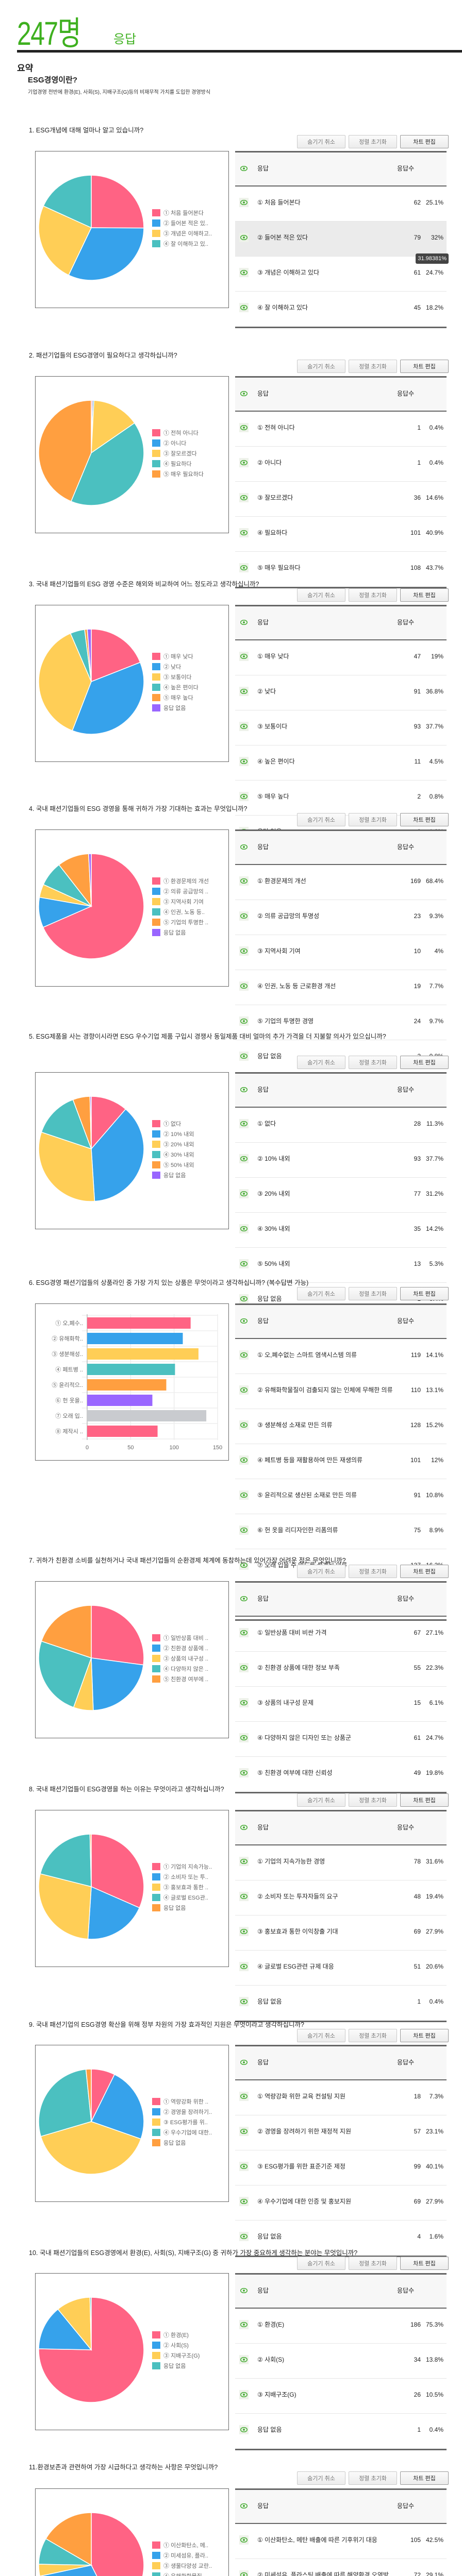 The height and width of the screenshot is (2576, 462). Describe the element at coordinates (341, 569) in the screenshot. I see `table-row: ⑤ 매우 필요하다 108 43.7%` at that location.